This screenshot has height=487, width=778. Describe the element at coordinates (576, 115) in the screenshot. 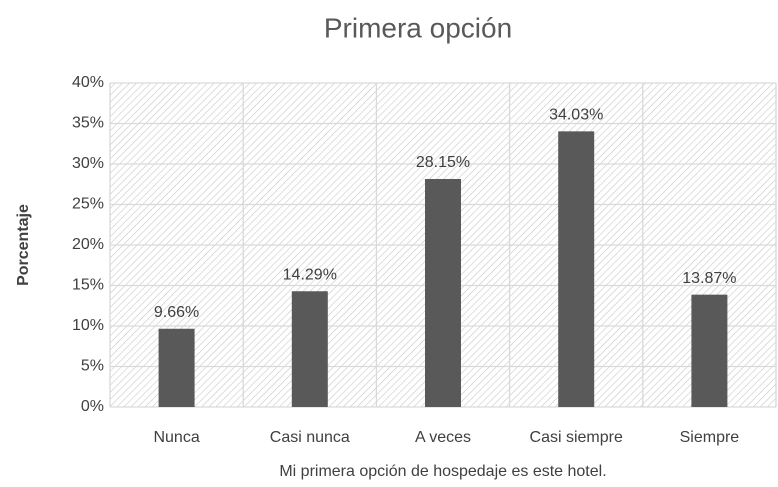

I see `data-label: 34.03%` at that location.